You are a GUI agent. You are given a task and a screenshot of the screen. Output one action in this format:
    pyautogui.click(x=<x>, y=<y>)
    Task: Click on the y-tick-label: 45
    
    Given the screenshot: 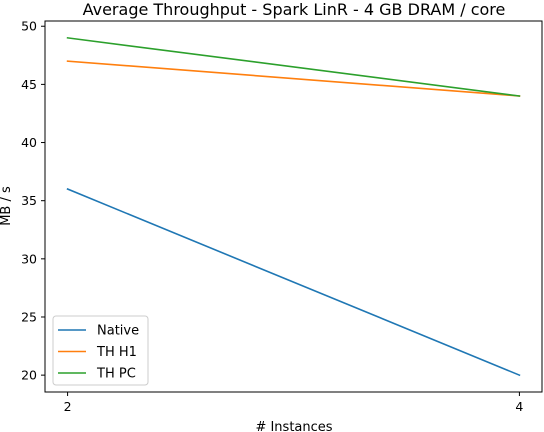 What is the action you would take?
    pyautogui.click(x=29, y=84)
    